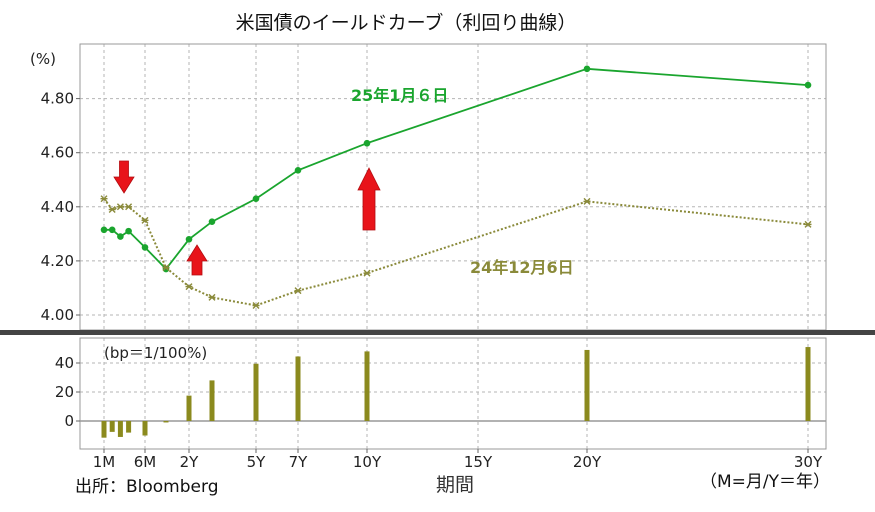 The height and width of the screenshot is (512, 875). I want to click on x-tick-label: 30Y, so click(808, 462).